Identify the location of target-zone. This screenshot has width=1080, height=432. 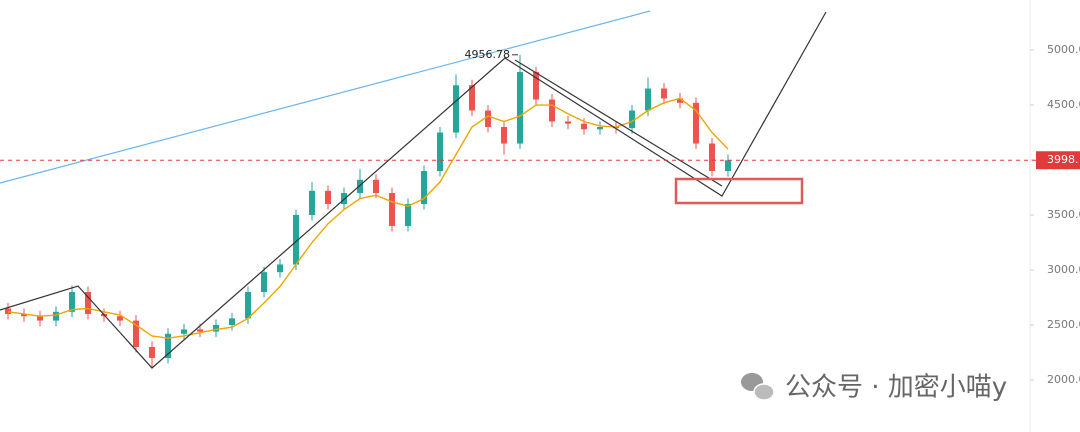
(739, 191).